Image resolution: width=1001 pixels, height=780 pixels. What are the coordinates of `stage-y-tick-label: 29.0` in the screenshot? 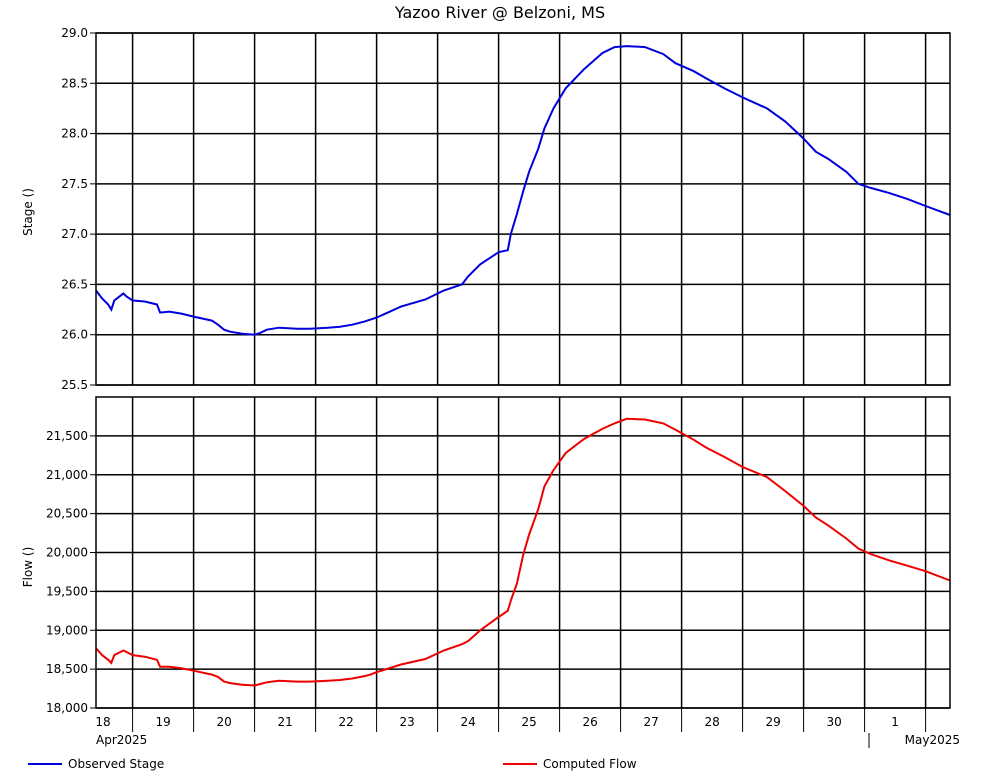 It's located at (74, 33).